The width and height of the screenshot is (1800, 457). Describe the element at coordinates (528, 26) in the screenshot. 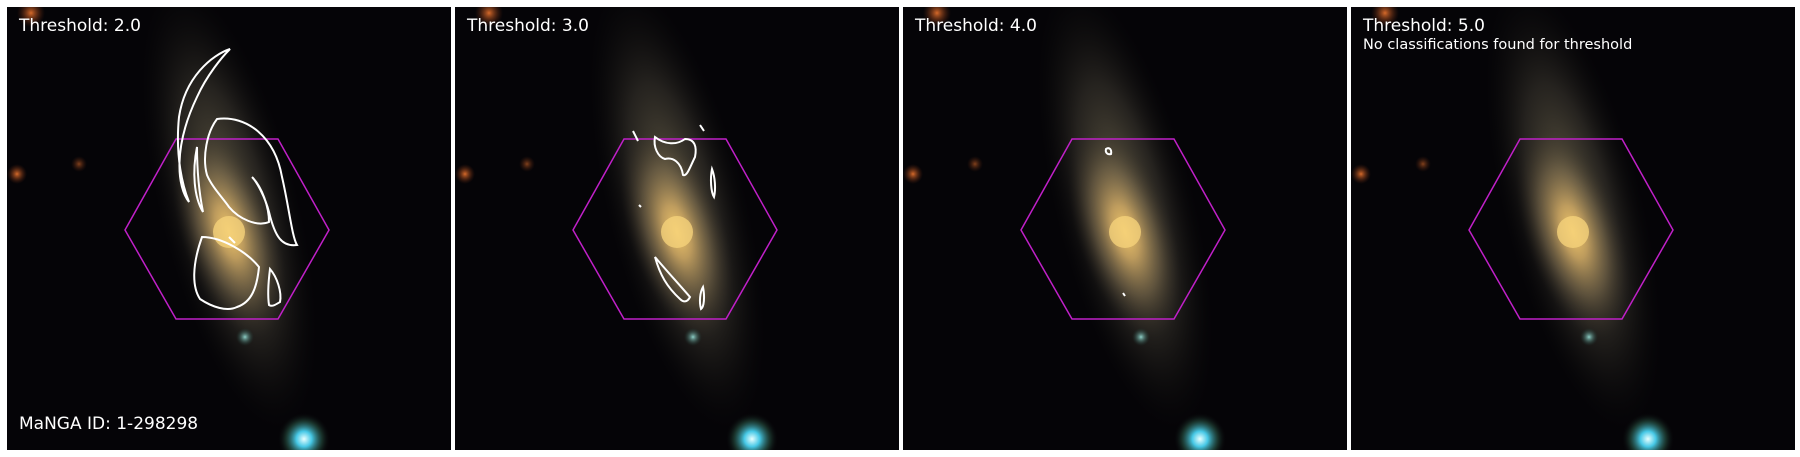

I see `panel-title: Threshold: 3.0` at that location.